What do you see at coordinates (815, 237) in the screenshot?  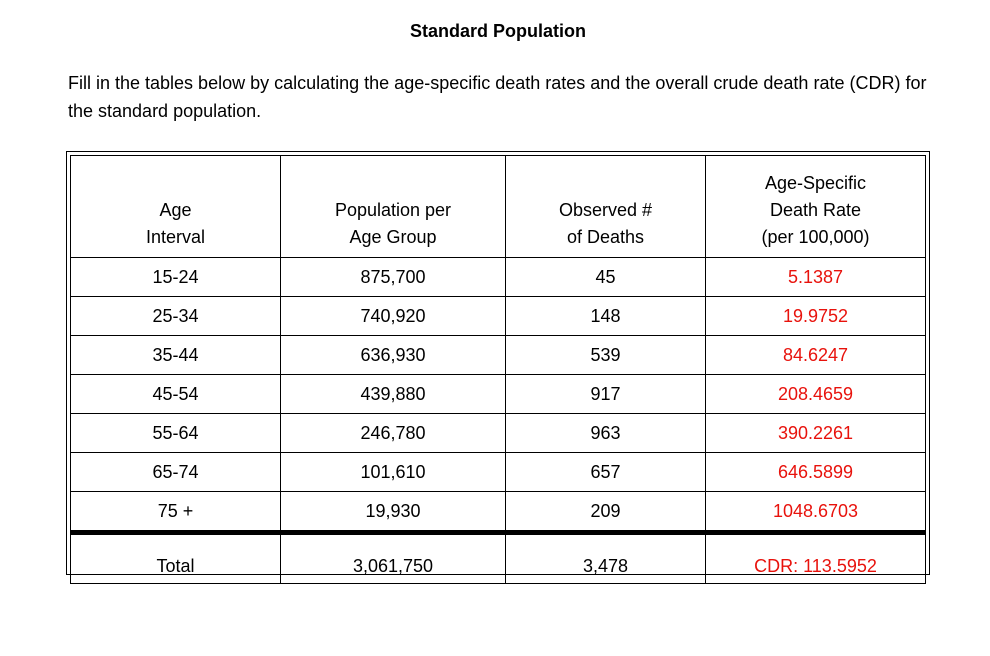 I see `header-rate-line3: (per 100,000)` at bounding box center [815, 237].